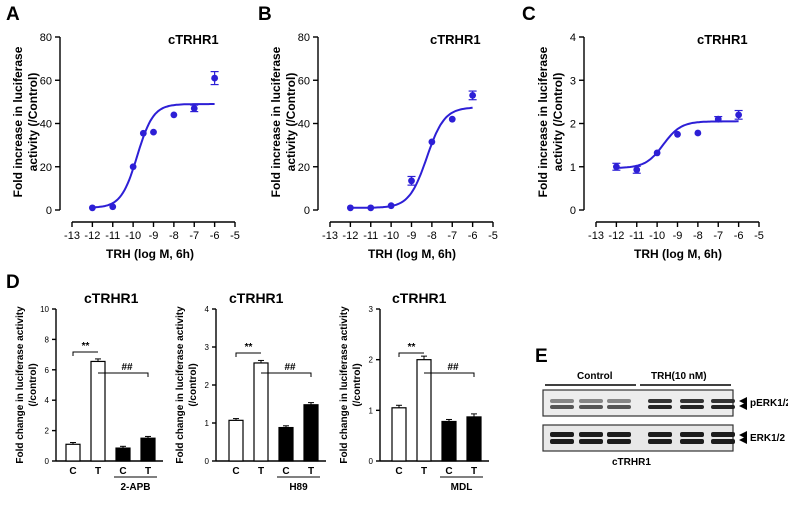 The width and height of the screenshot is (788, 512). I want to click on chart-c-y-tick-label: 4, so click(573, 38).